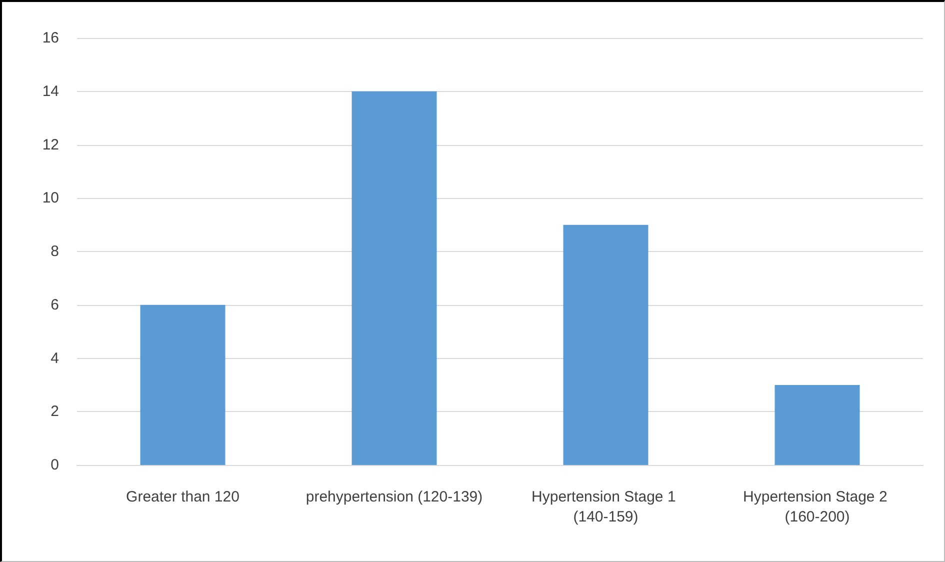 This screenshot has width=945, height=562. I want to click on y-tick-label: 2, so click(54, 411).